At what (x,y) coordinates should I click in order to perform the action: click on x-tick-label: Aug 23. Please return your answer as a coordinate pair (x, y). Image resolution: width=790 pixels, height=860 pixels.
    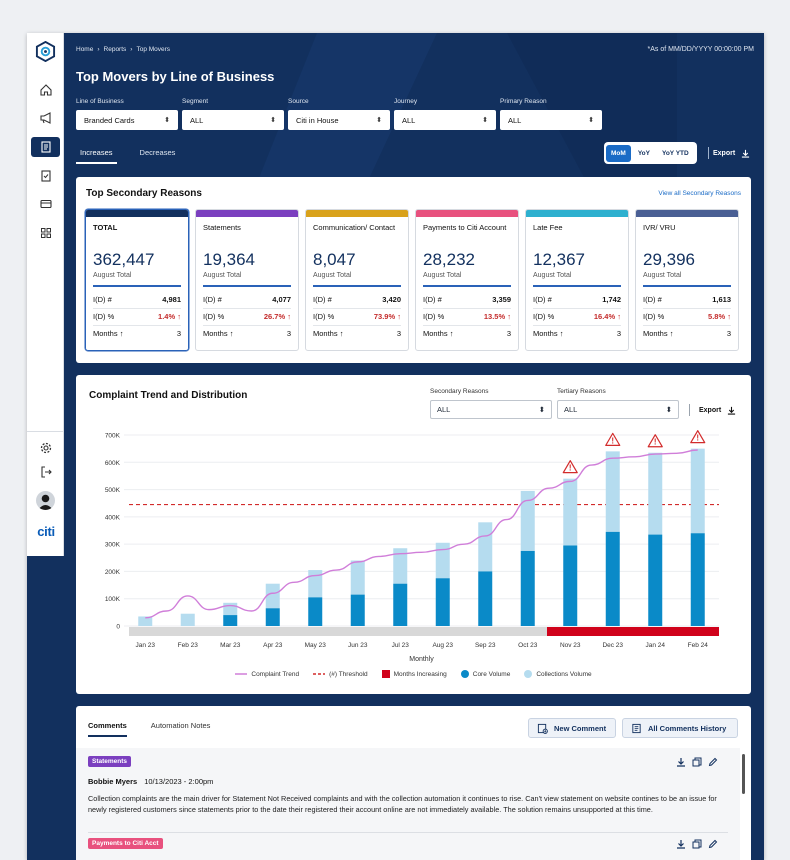
    Looking at the image, I should click on (442, 645).